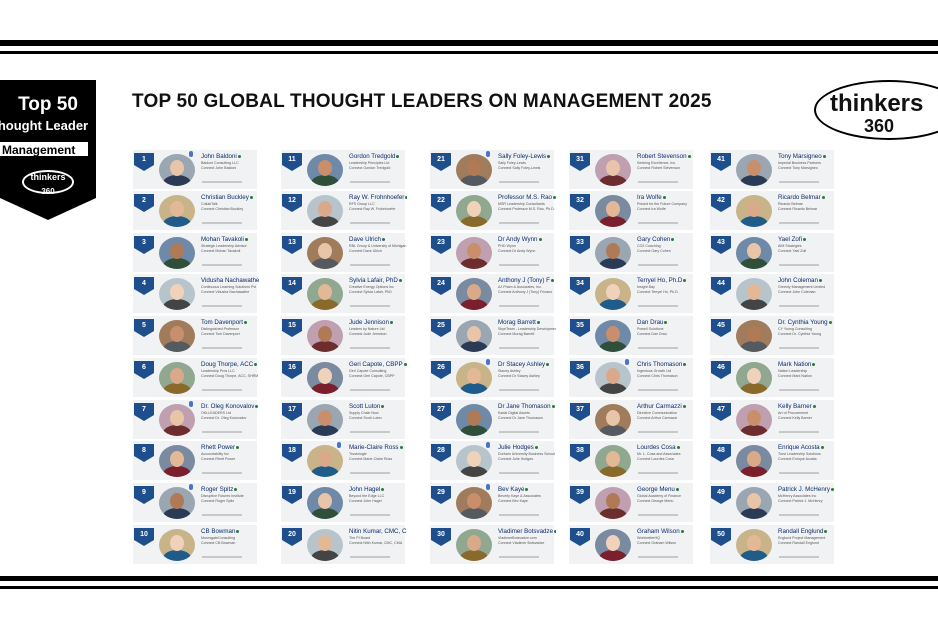 This screenshot has height=625, width=938. What do you see at coordinates (378, 157) in the screenshot?
I see `leader-name: Gordon Tredgold` at bounding box center [378, 157].